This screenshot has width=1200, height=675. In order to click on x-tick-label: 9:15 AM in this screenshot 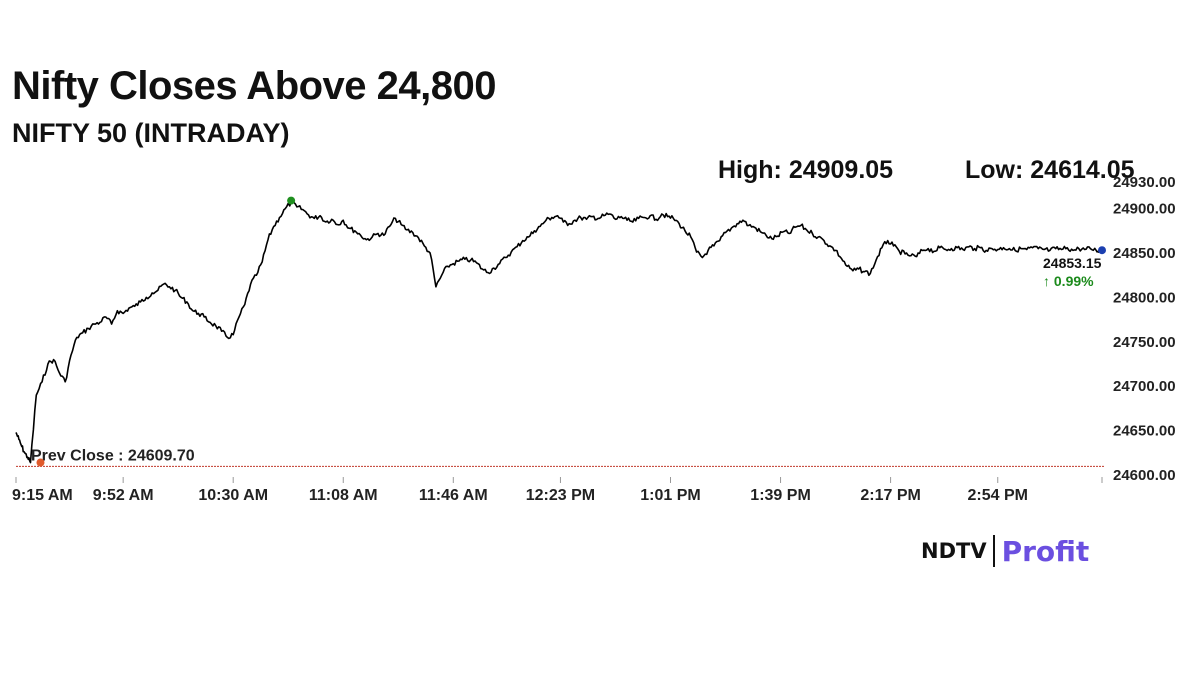, I will do `click(42, 495)`.